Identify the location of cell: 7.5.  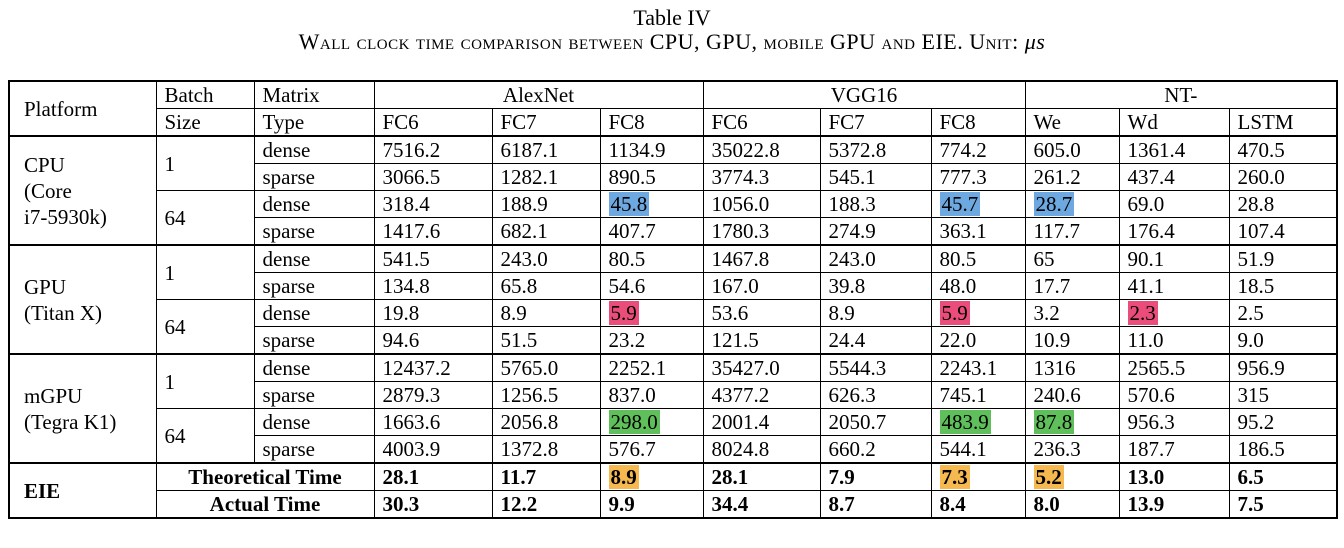
(1283, 504).